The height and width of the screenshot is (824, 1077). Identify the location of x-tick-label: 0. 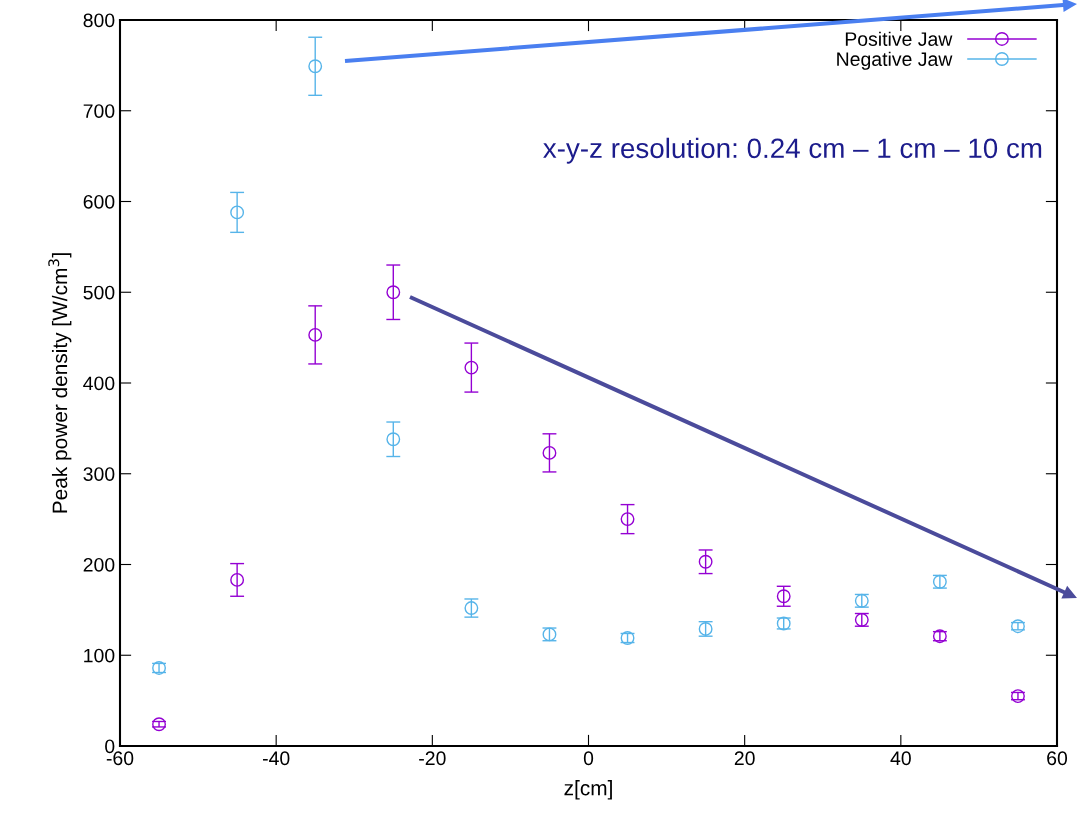
(588, 758).